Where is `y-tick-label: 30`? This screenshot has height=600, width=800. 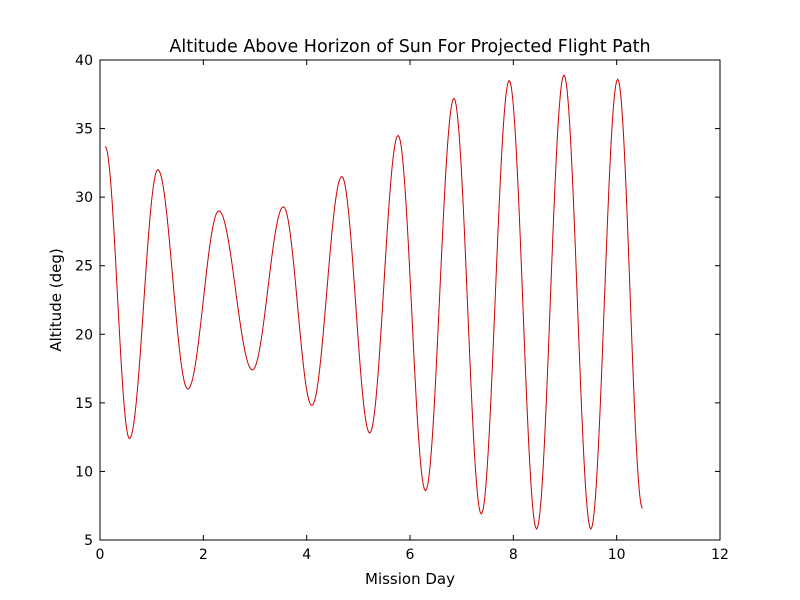 y-tick-label: 30 is located at coordinates (84, 198).